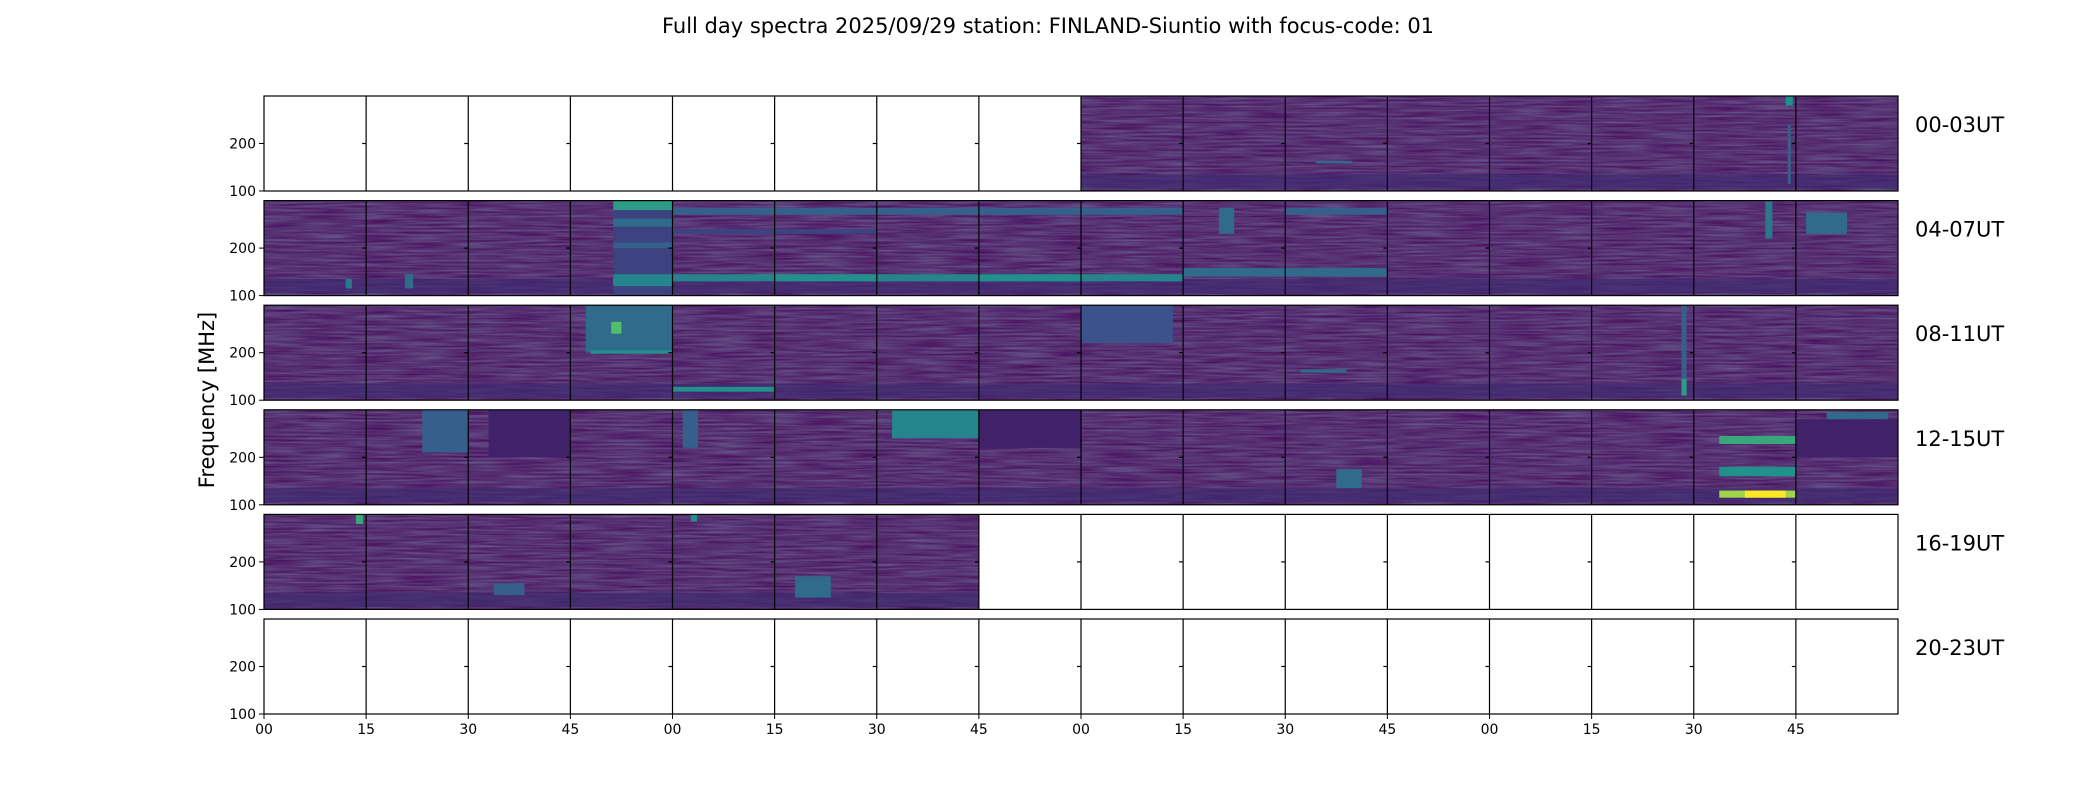 Image resolution: width=2100 pixels, height=800 pixels. What do you see at coordinates (1116, 147) in the screenshot?
I see `row-00-03UT: 100 200 00-03UT` at bounding box center [1116, 147].